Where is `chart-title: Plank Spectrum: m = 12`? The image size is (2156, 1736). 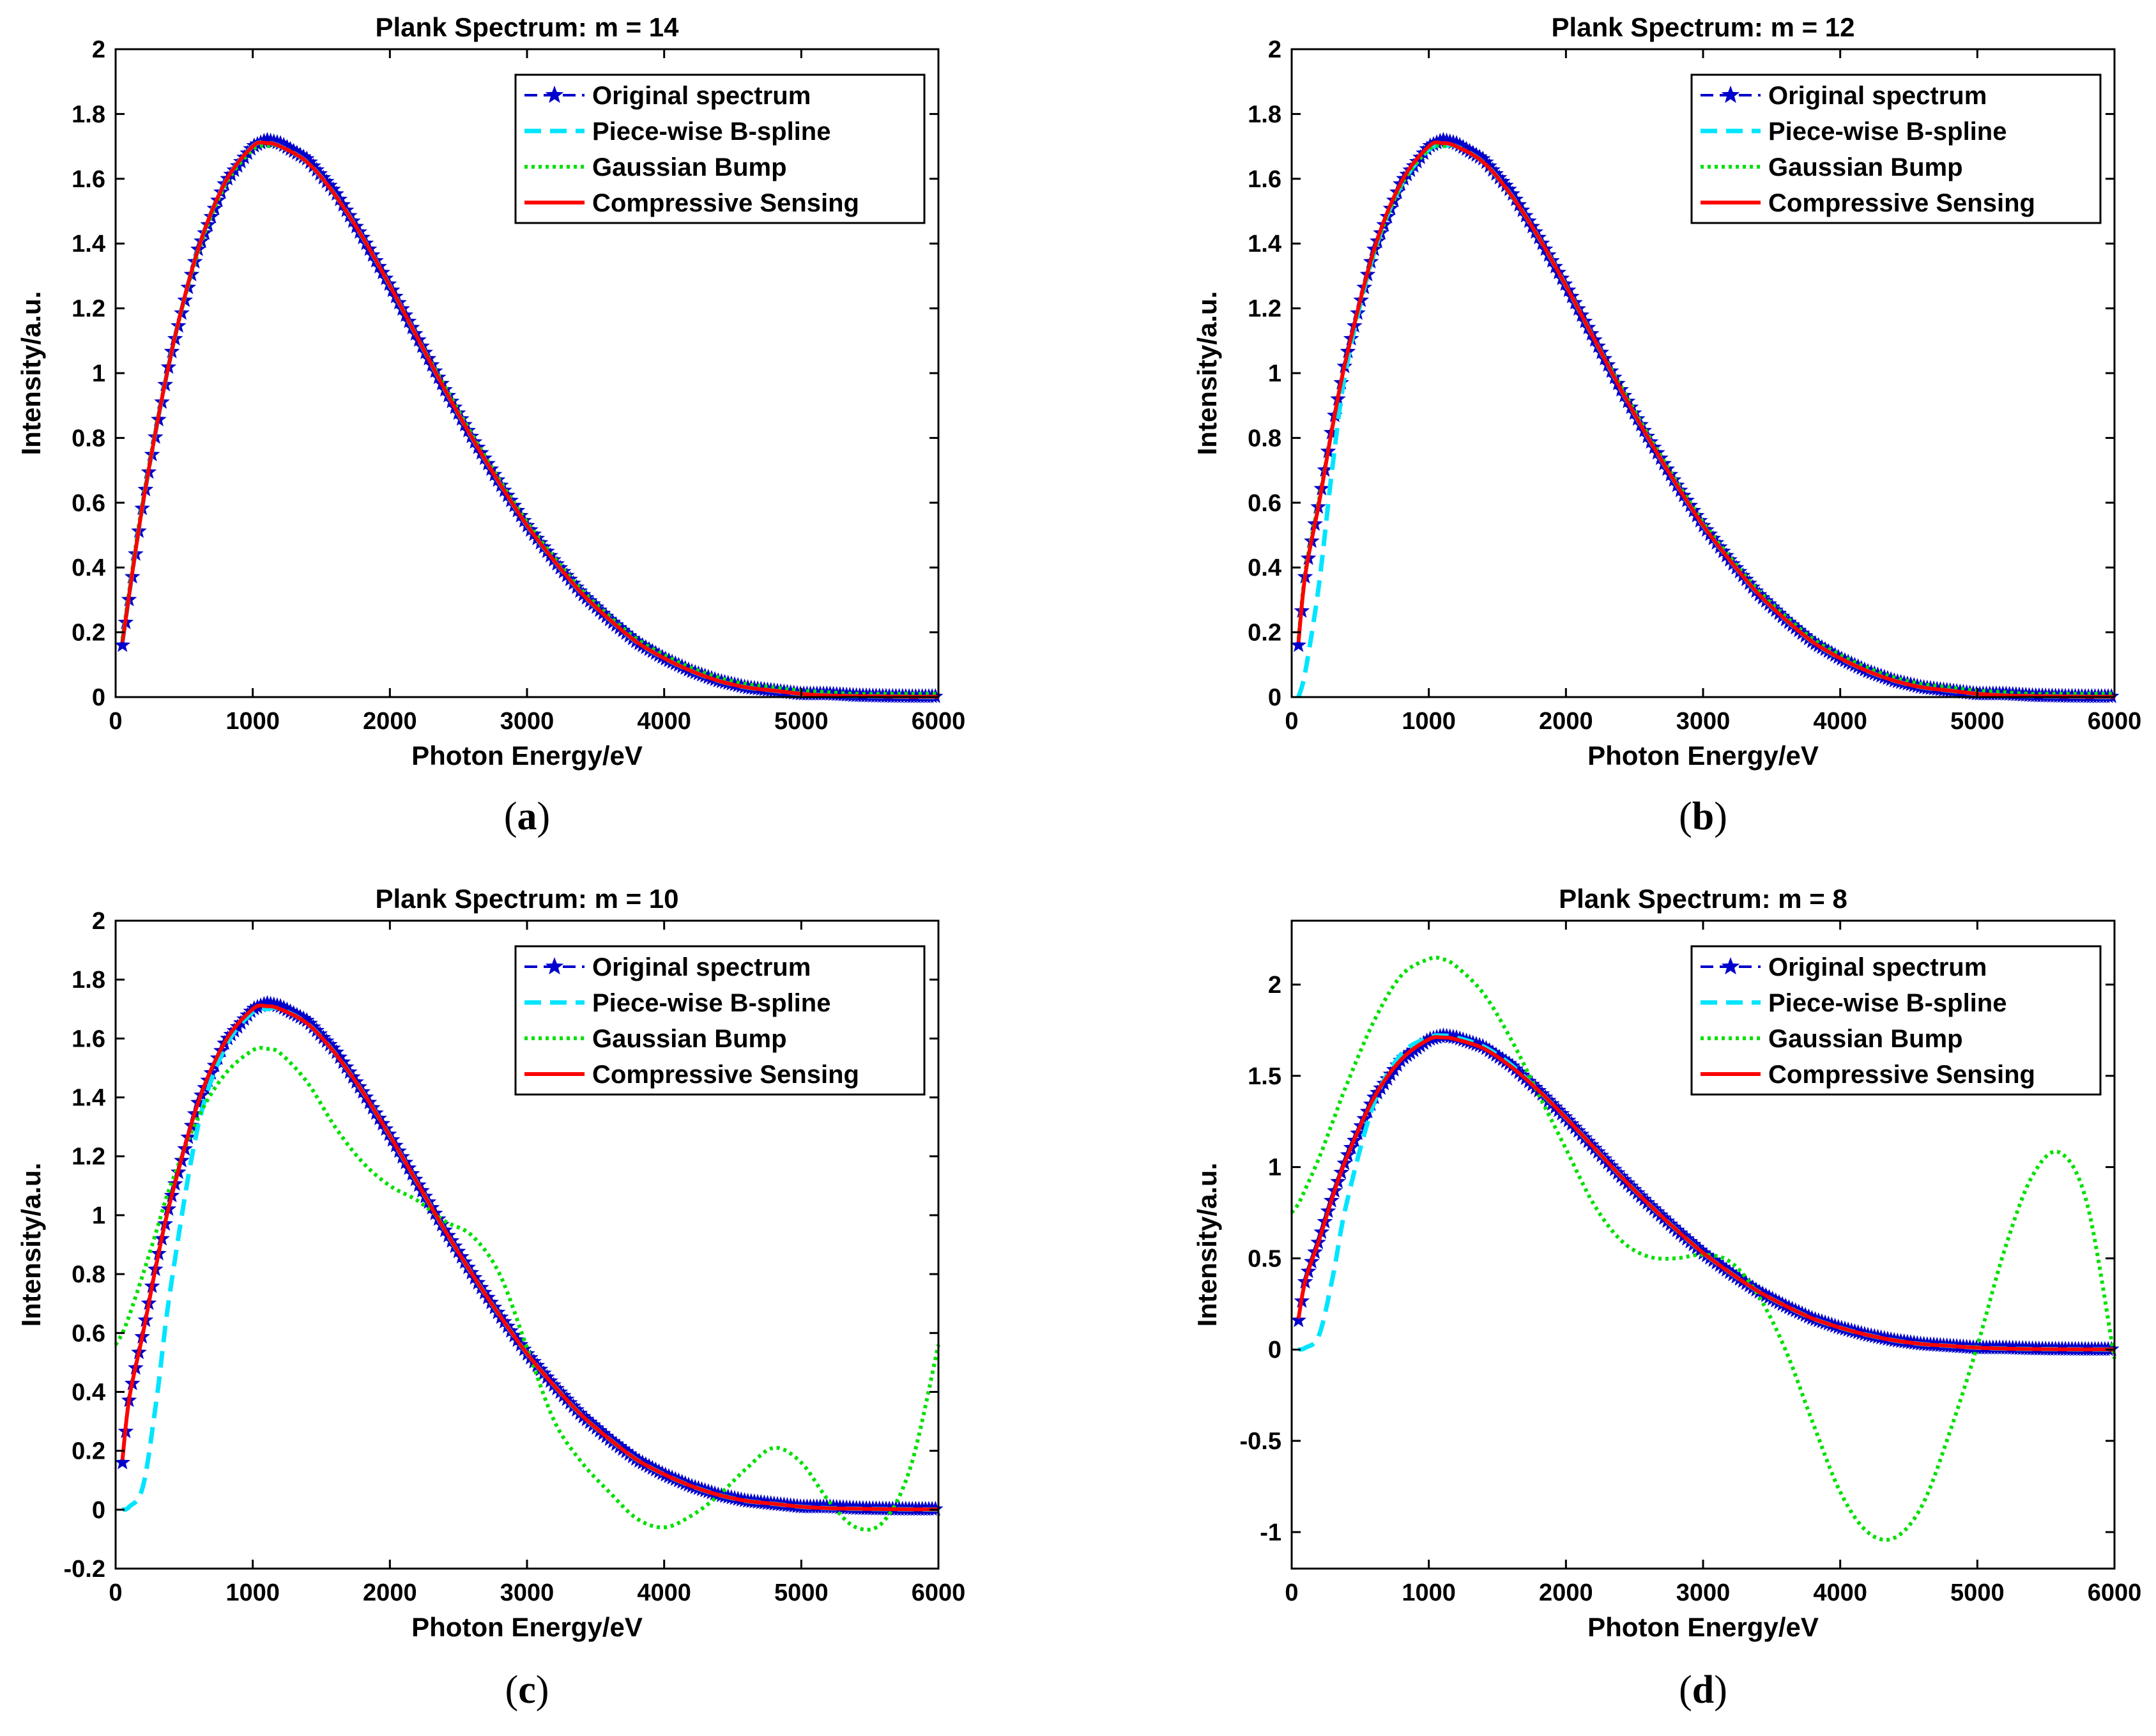 chart-title: Plank Spectrum: m = 12 is located at coordinates (1702, 27).